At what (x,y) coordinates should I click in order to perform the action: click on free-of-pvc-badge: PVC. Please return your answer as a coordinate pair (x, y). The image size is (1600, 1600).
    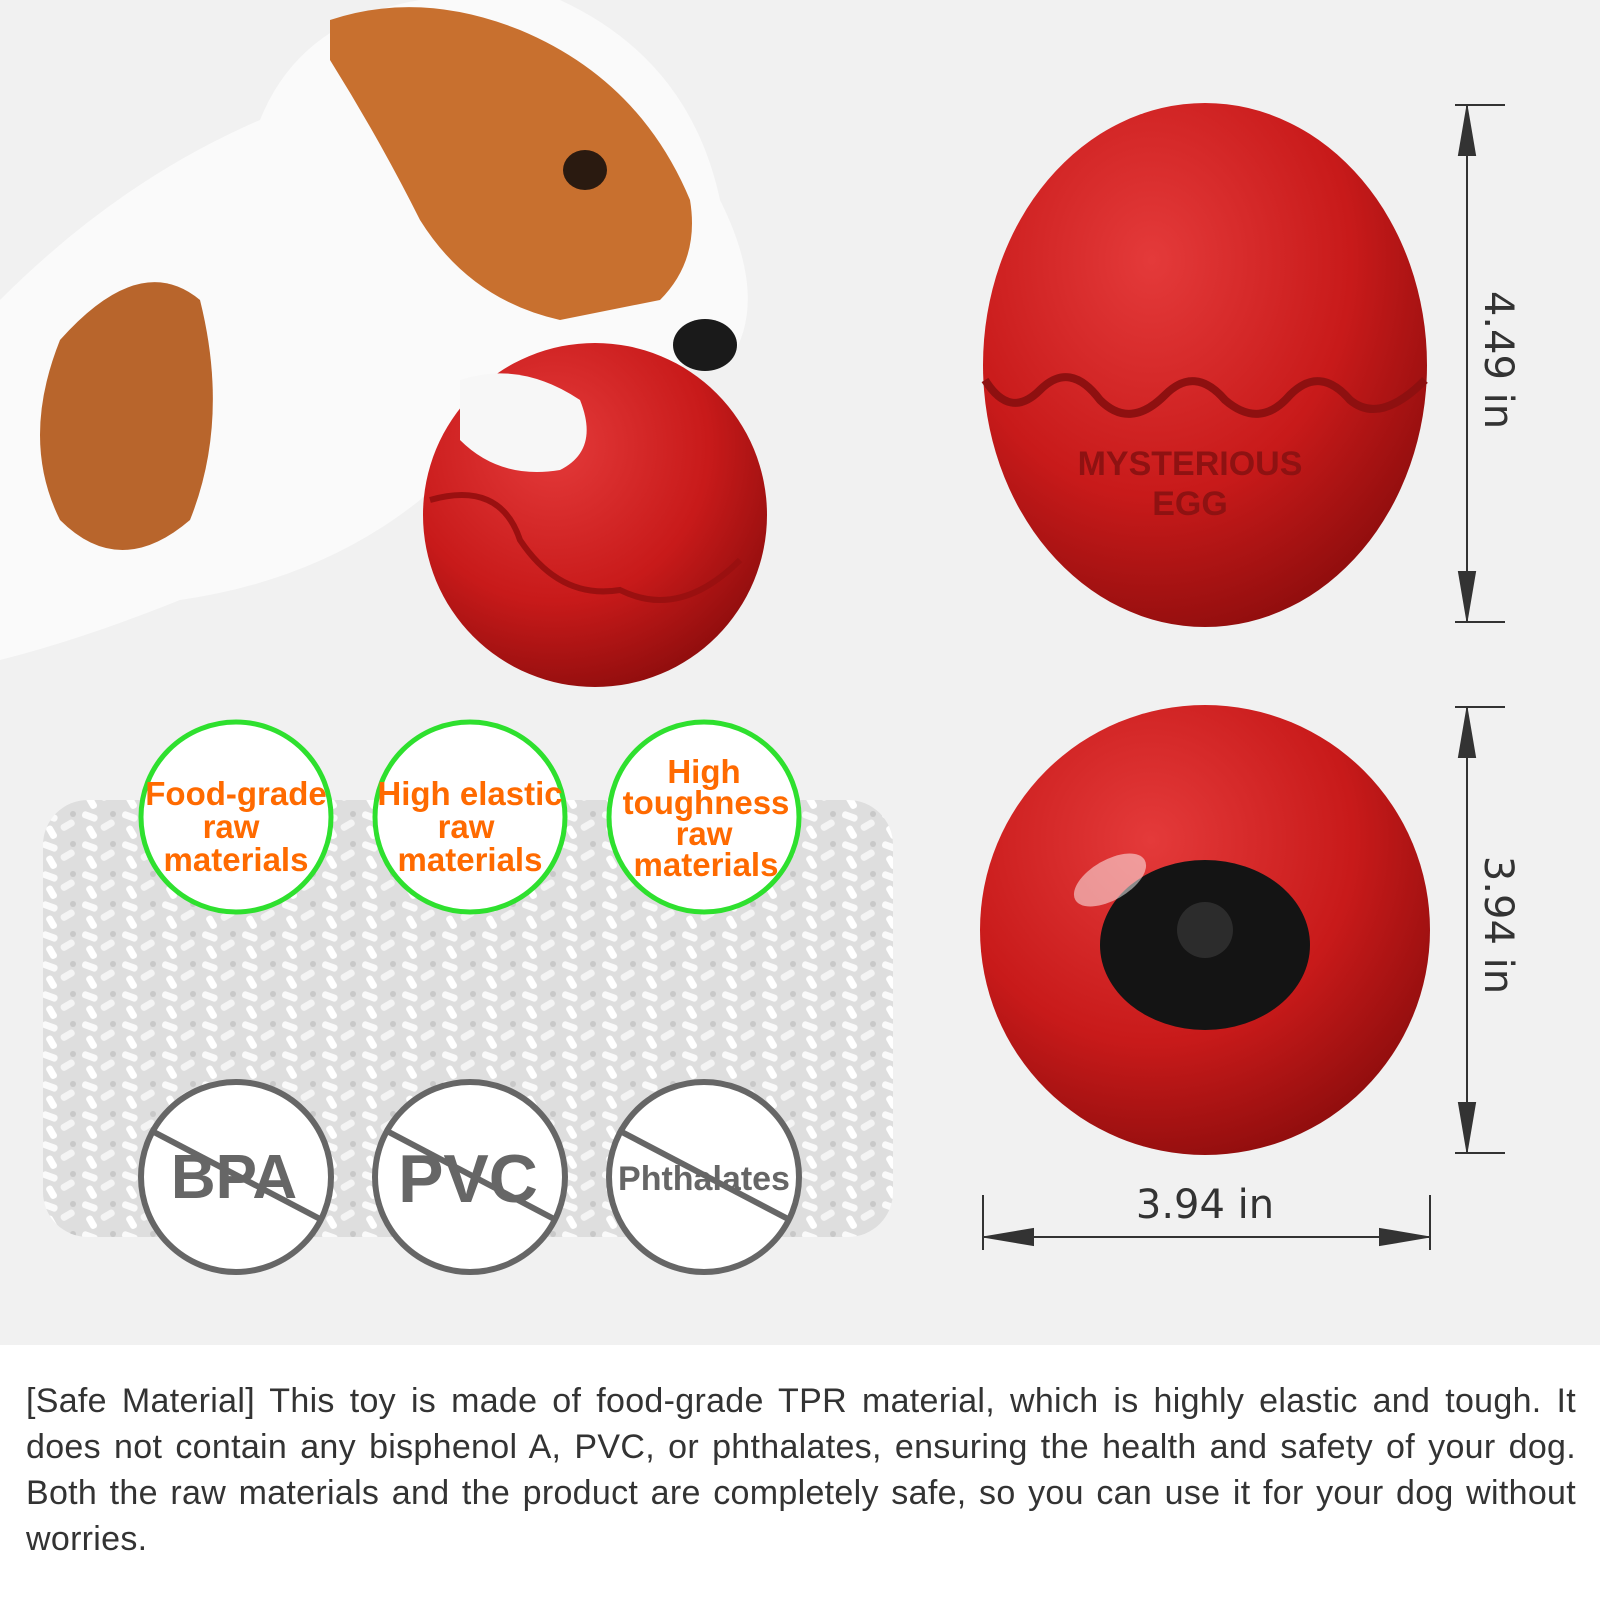
    Looking at the image, I should click on (470, 1177).